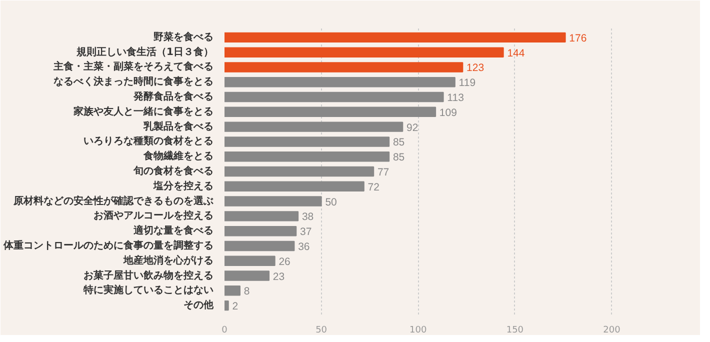 The height and width of the screenshot is (342, 710). I want to click on x-tick-label: 50, so click(322, 331).